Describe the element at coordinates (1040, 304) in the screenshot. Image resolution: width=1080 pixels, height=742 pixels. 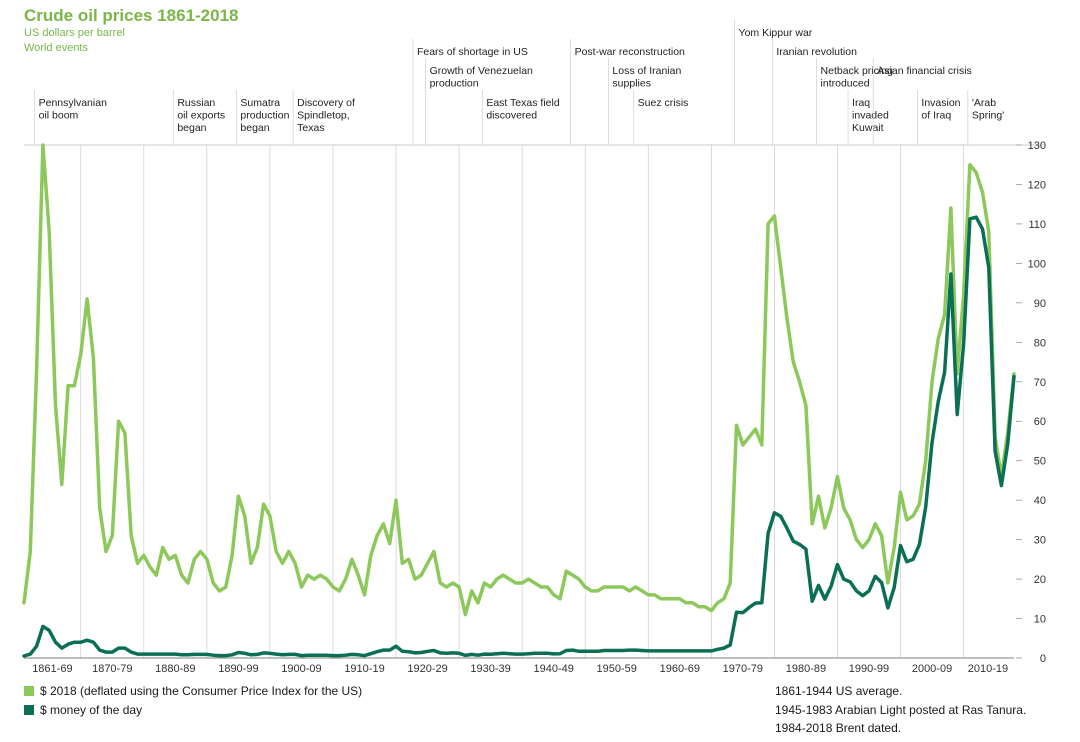
I see `y-tick-label: 90` at that location.